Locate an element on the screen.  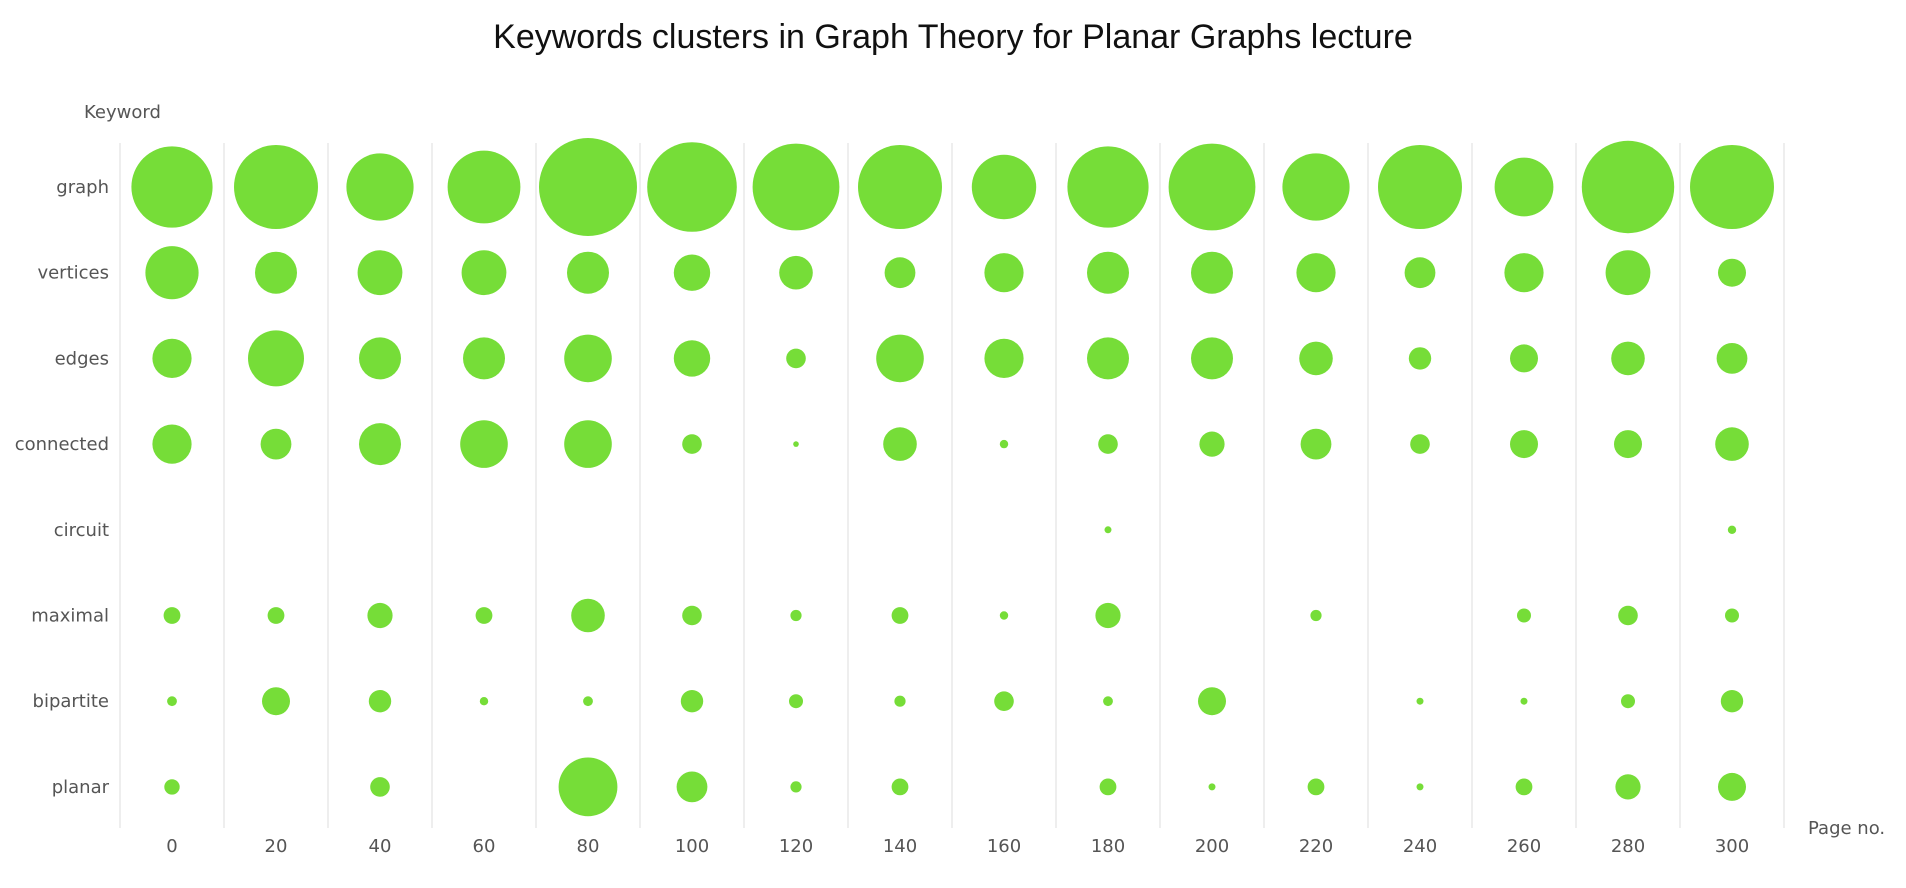
x-tick-label: 80 is located at coordinates (588, 846).